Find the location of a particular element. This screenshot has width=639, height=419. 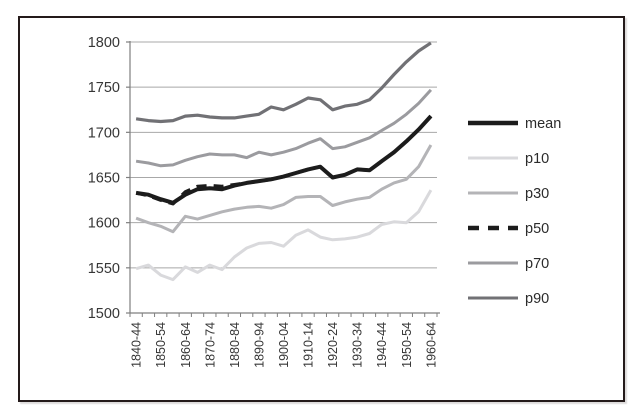

y-tick-label: 1700 is located at coordinates (104, 133).